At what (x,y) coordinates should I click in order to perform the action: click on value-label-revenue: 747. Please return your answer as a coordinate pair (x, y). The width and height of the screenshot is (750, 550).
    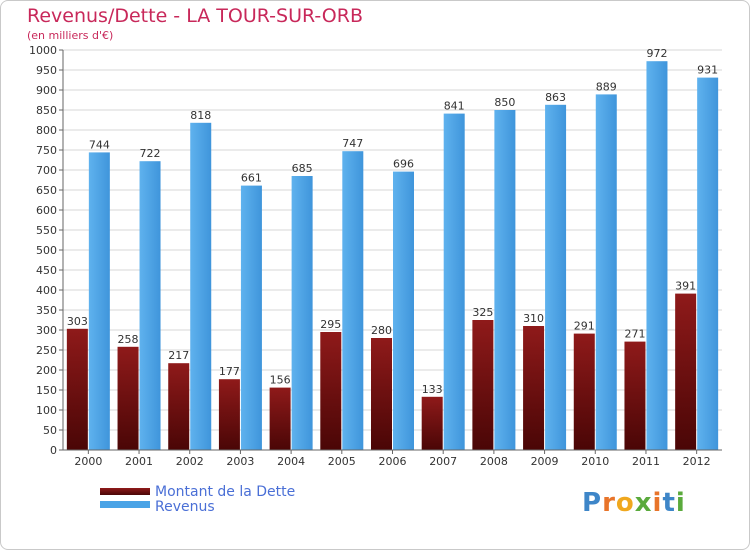
    Looking at the image, I should click on (352, 143).